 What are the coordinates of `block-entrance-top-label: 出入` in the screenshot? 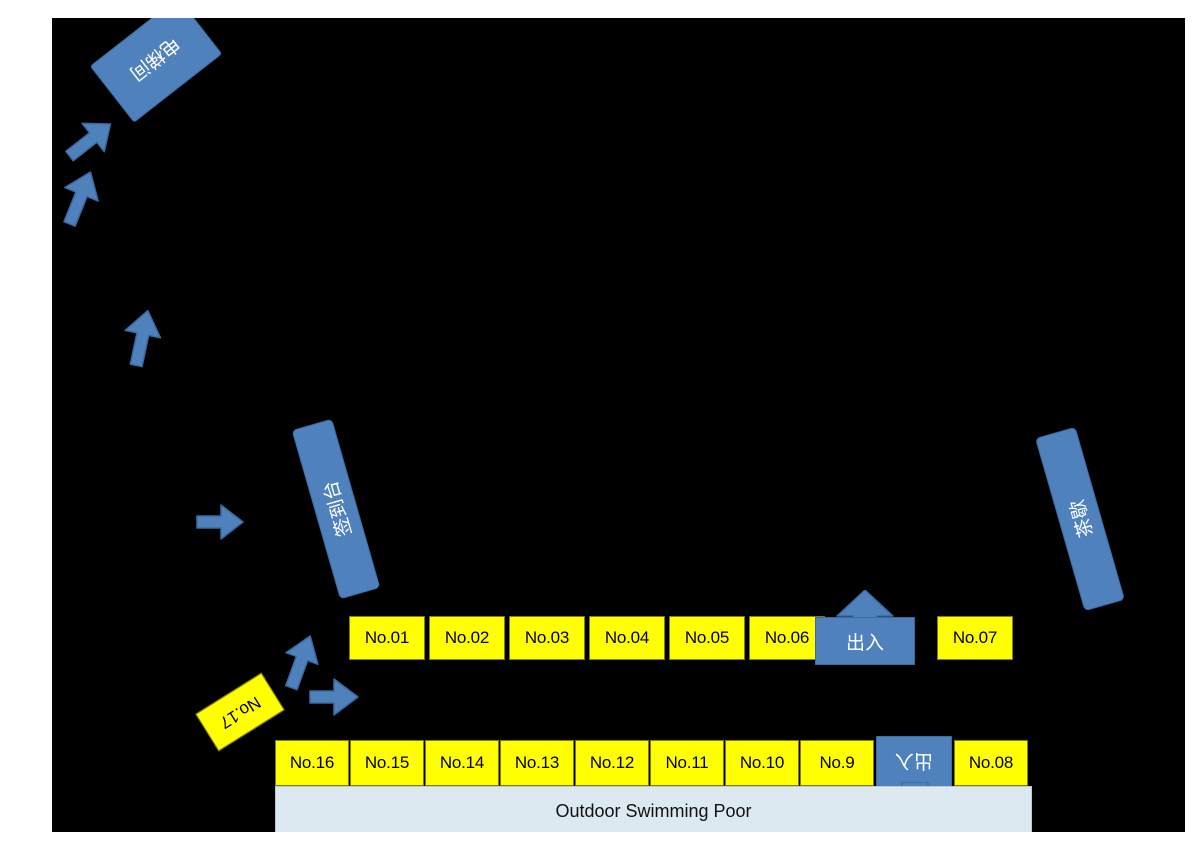 It's located at (864, 643).